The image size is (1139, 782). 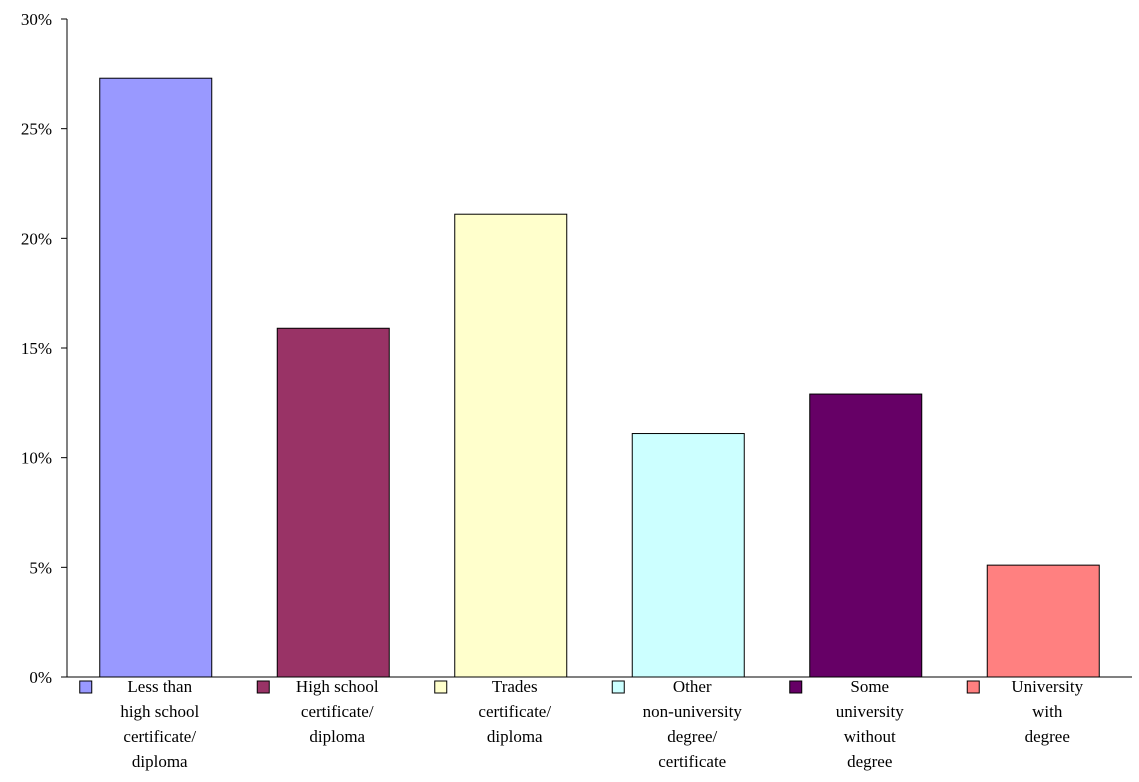 What do you see at coordinates (515, 686) in the screenshot?
I see `category-label-line: Trades` at bounding box center [515, 686].